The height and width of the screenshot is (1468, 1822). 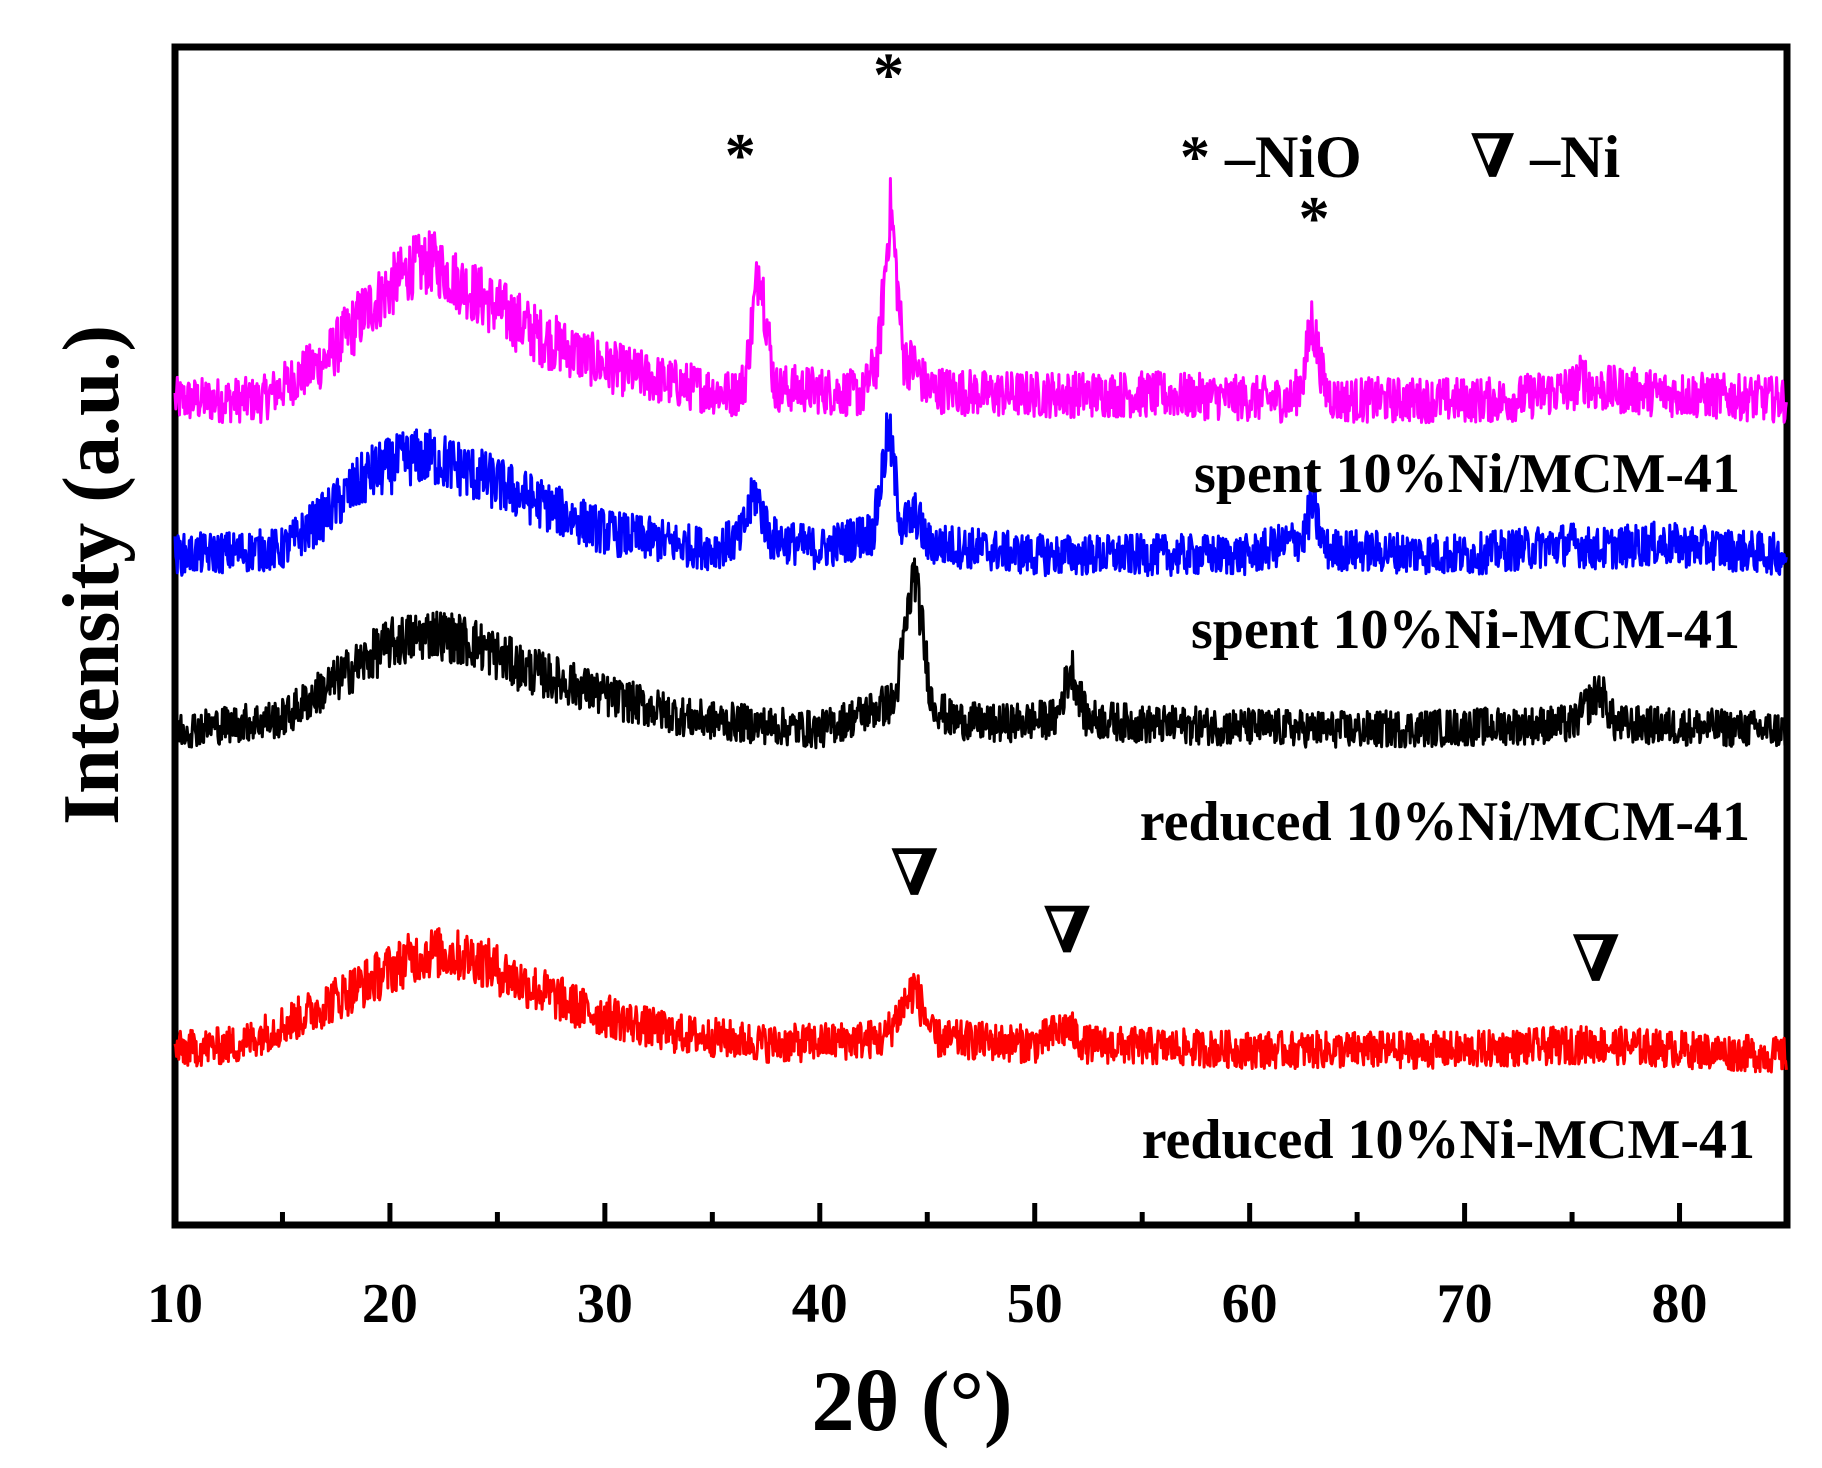 What do you see at coordinates (92, 575) in the screenshot?
I see `y-axis-title: Intensity (a.u.)` at bounding box center [92, 575].